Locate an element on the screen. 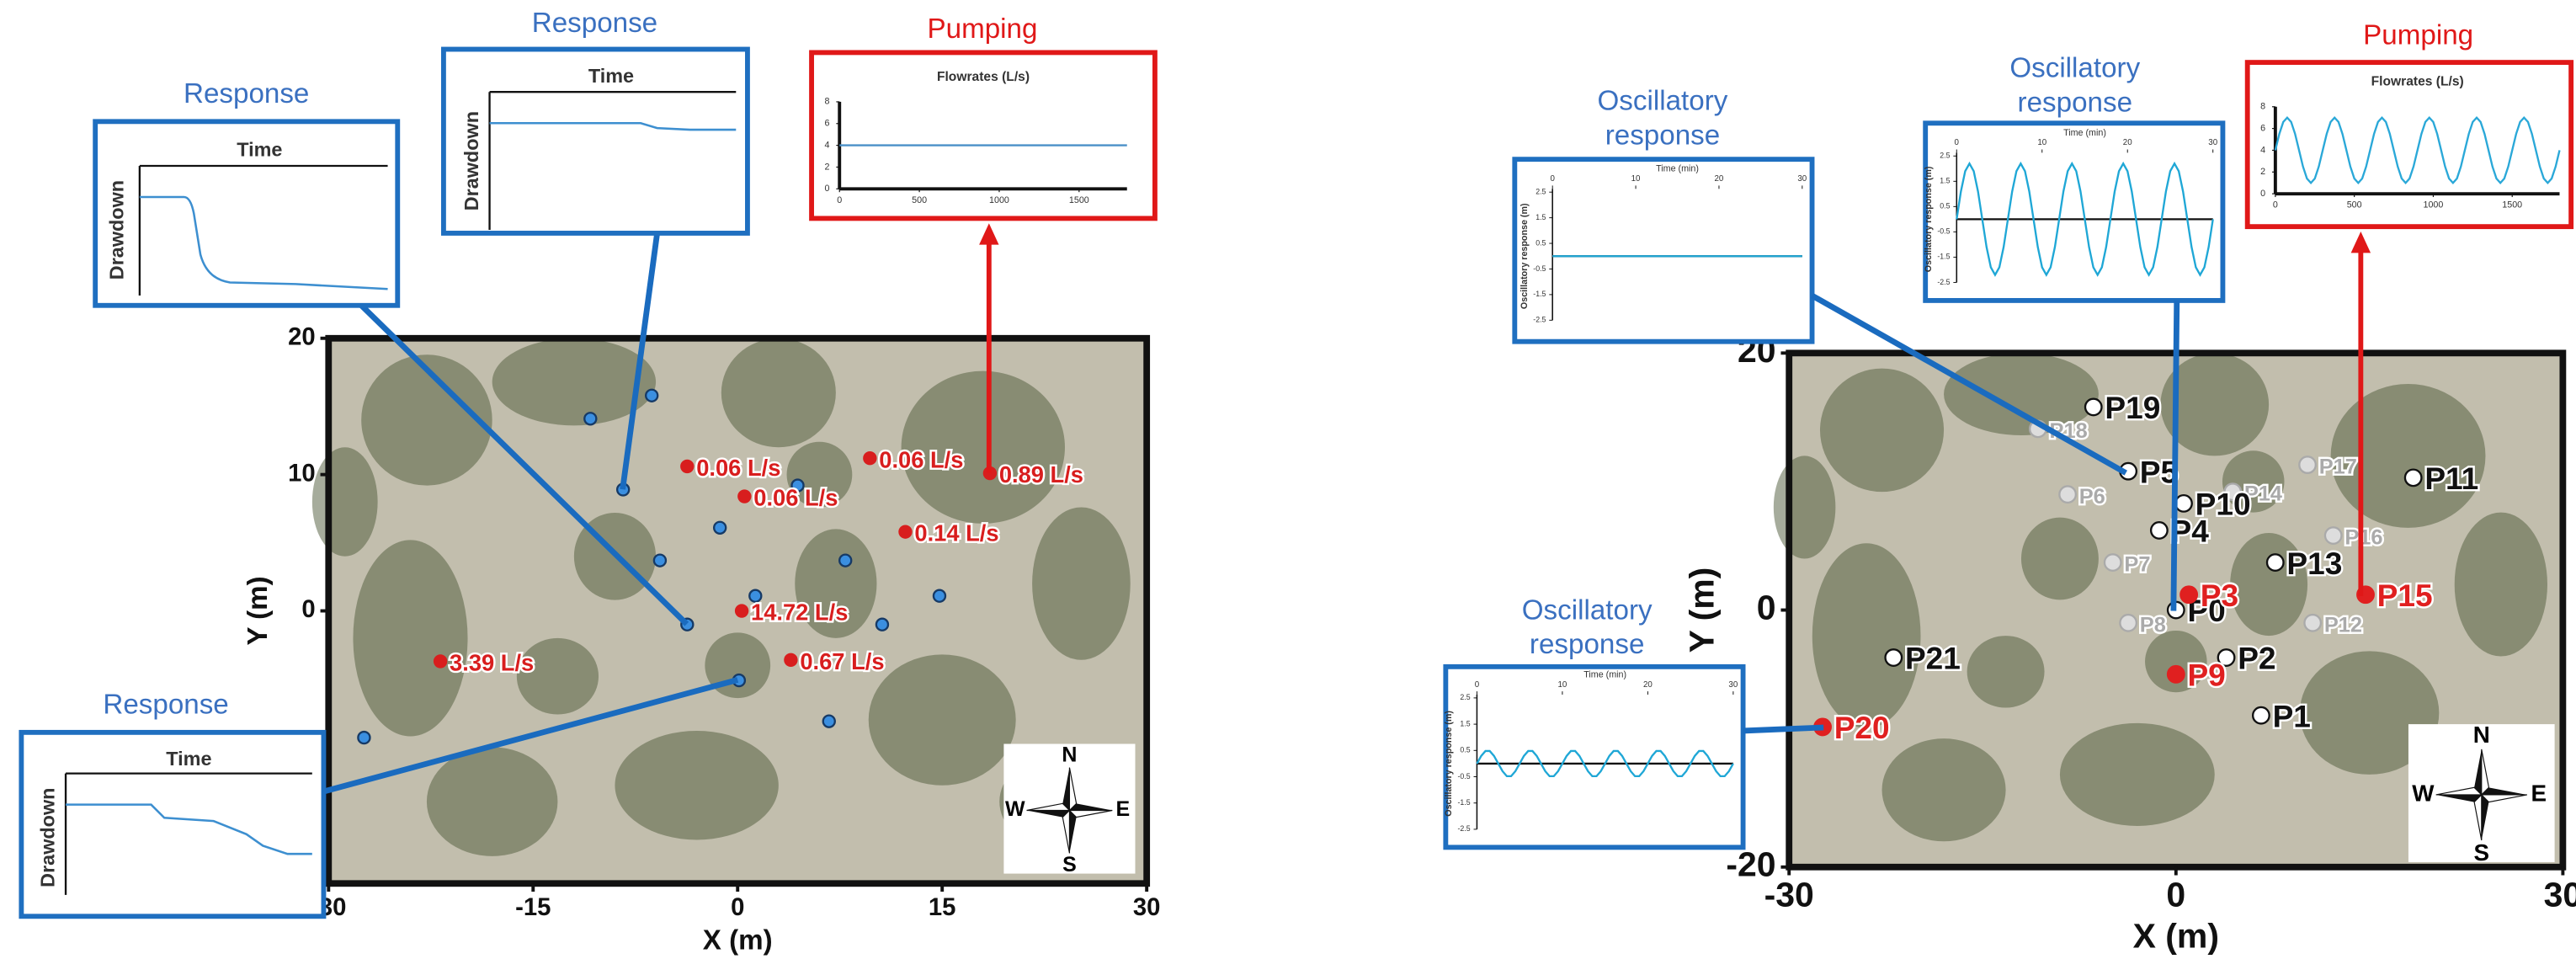  illustrative-curve is located at coordinates (189, 829).